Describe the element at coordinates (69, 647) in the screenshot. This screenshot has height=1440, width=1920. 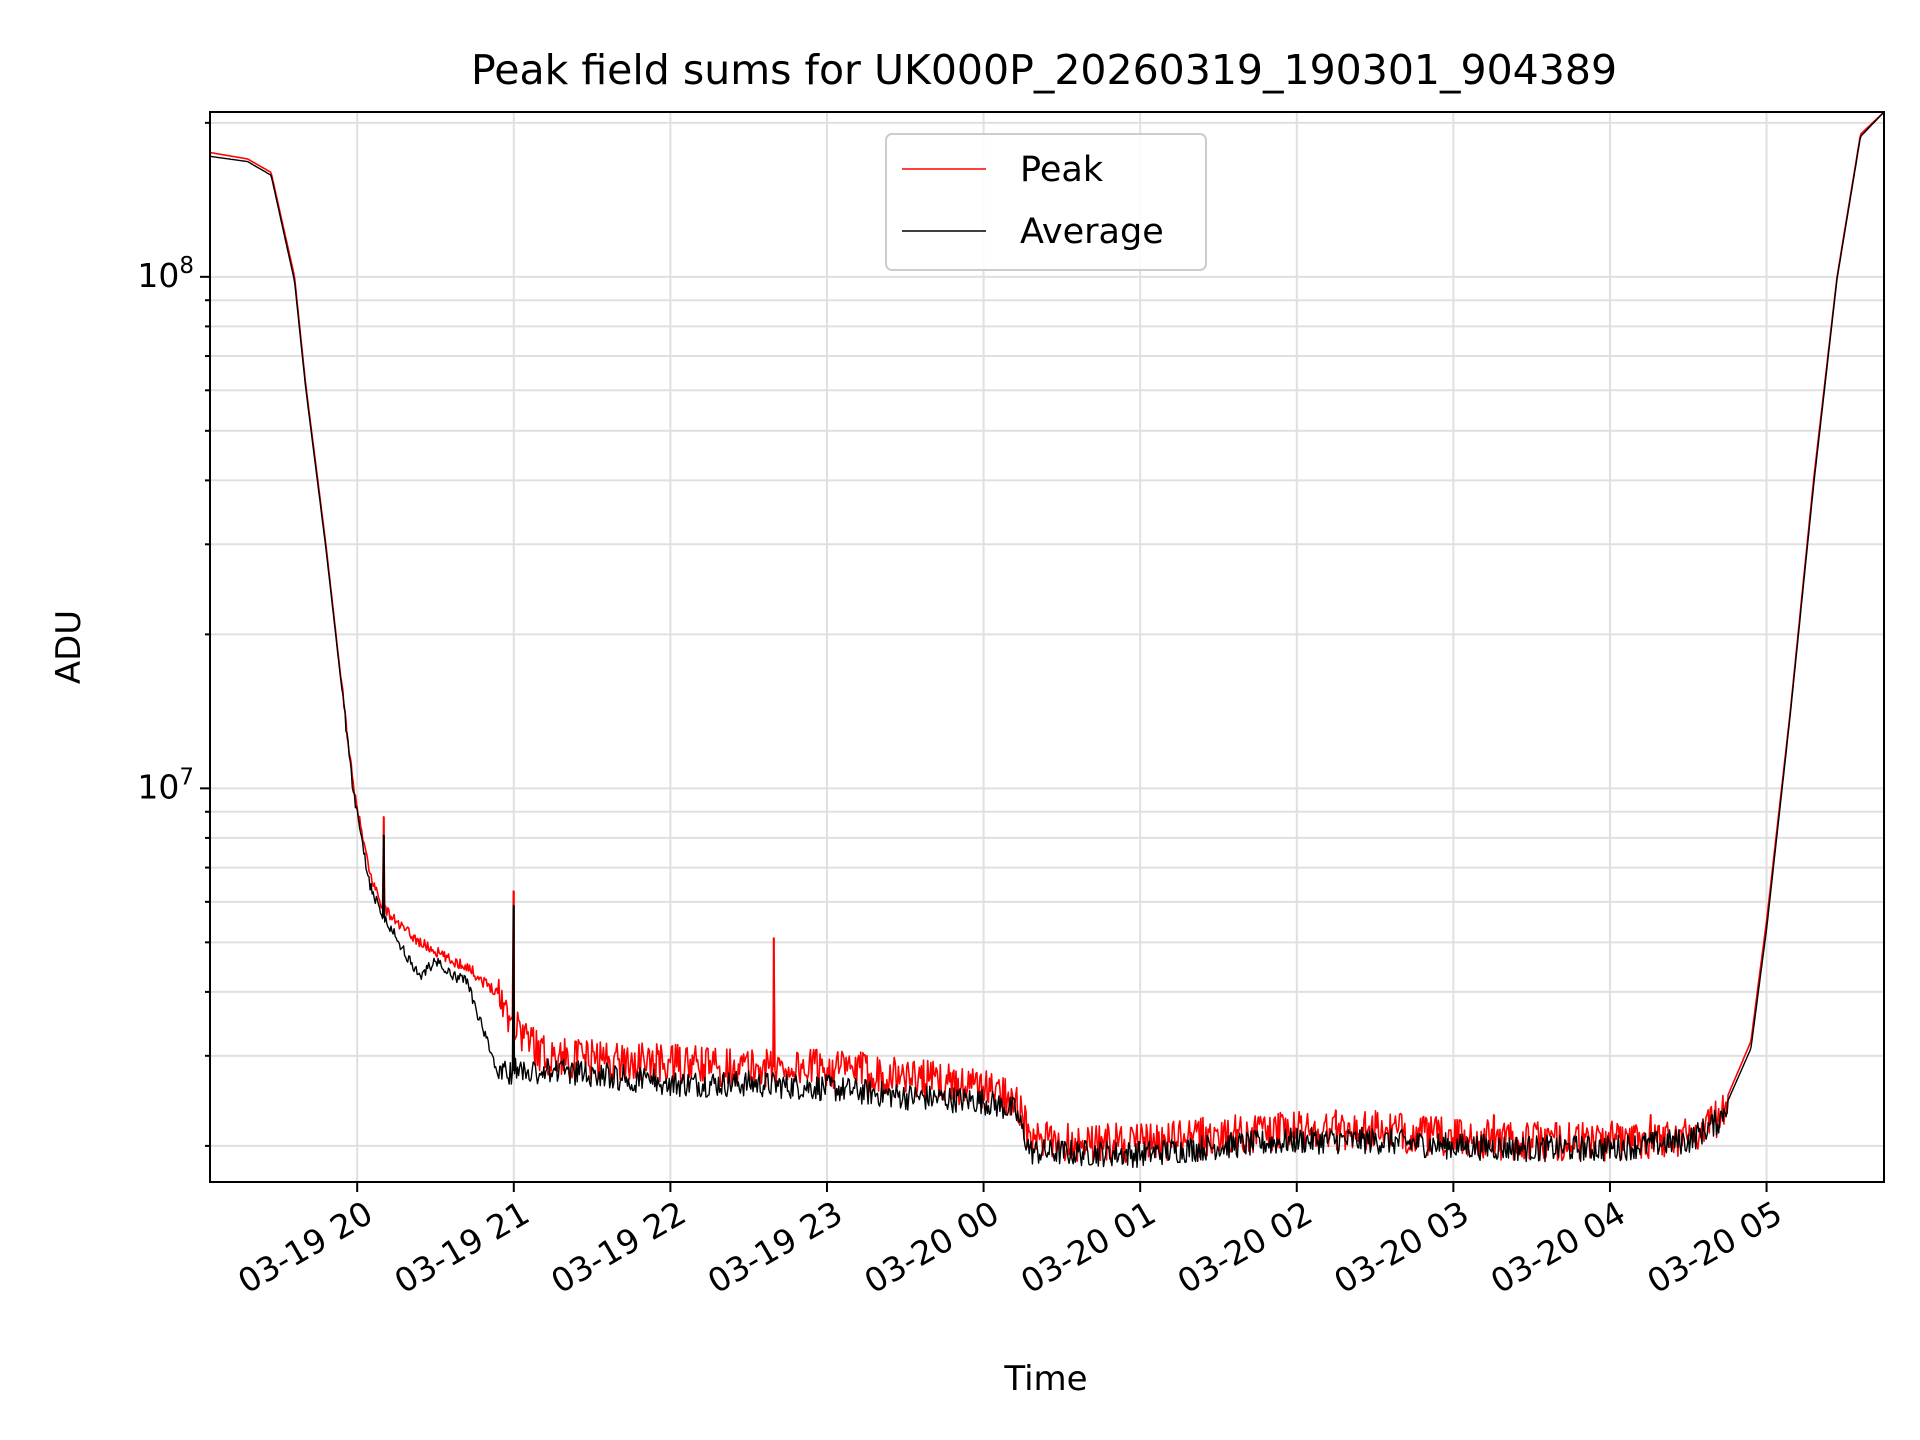
I see `y-axis-label: ADU` at that location.